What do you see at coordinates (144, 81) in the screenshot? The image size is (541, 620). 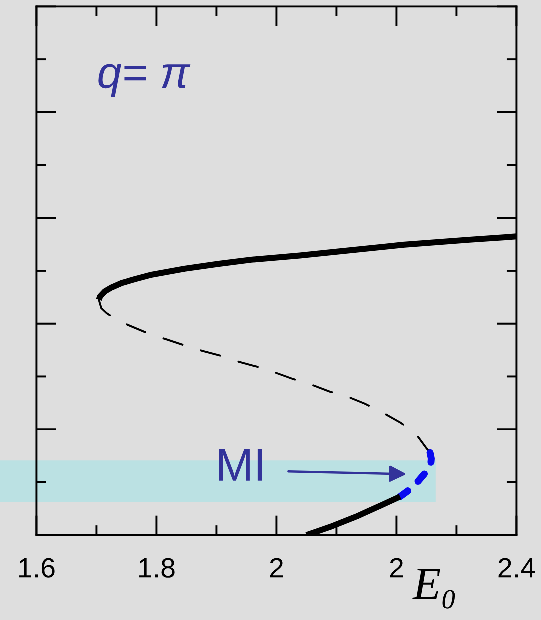 I see `text: q= π` at bounding box center [144, 81].